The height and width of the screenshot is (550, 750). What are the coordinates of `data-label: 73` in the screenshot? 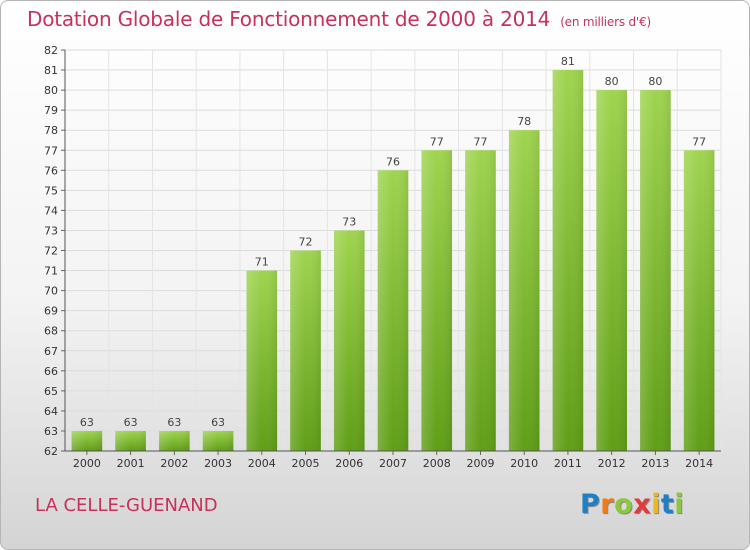 It's located at (349, 221).